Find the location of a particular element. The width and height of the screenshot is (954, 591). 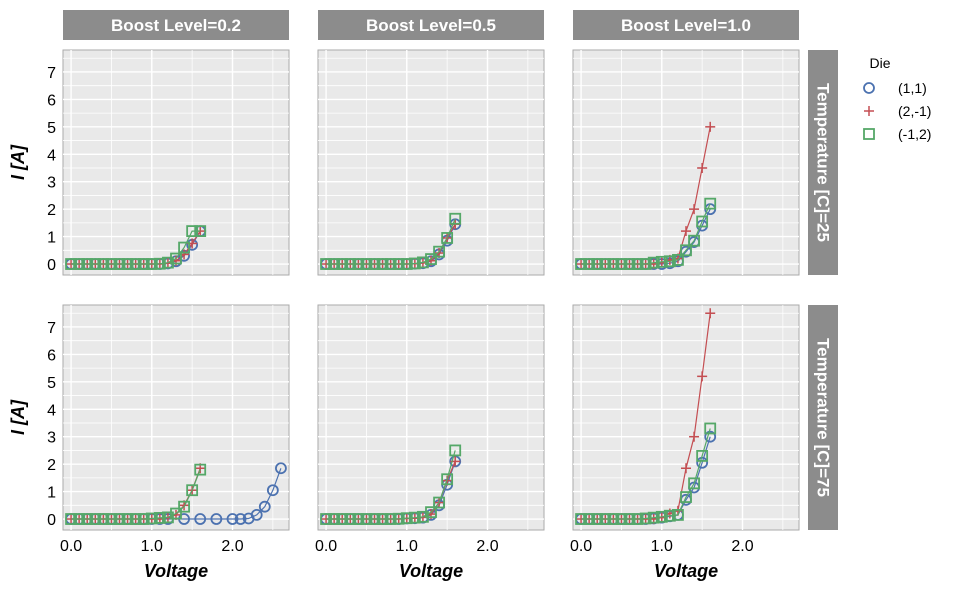

panel-r1-c2 is located at coordinates (686, 417).